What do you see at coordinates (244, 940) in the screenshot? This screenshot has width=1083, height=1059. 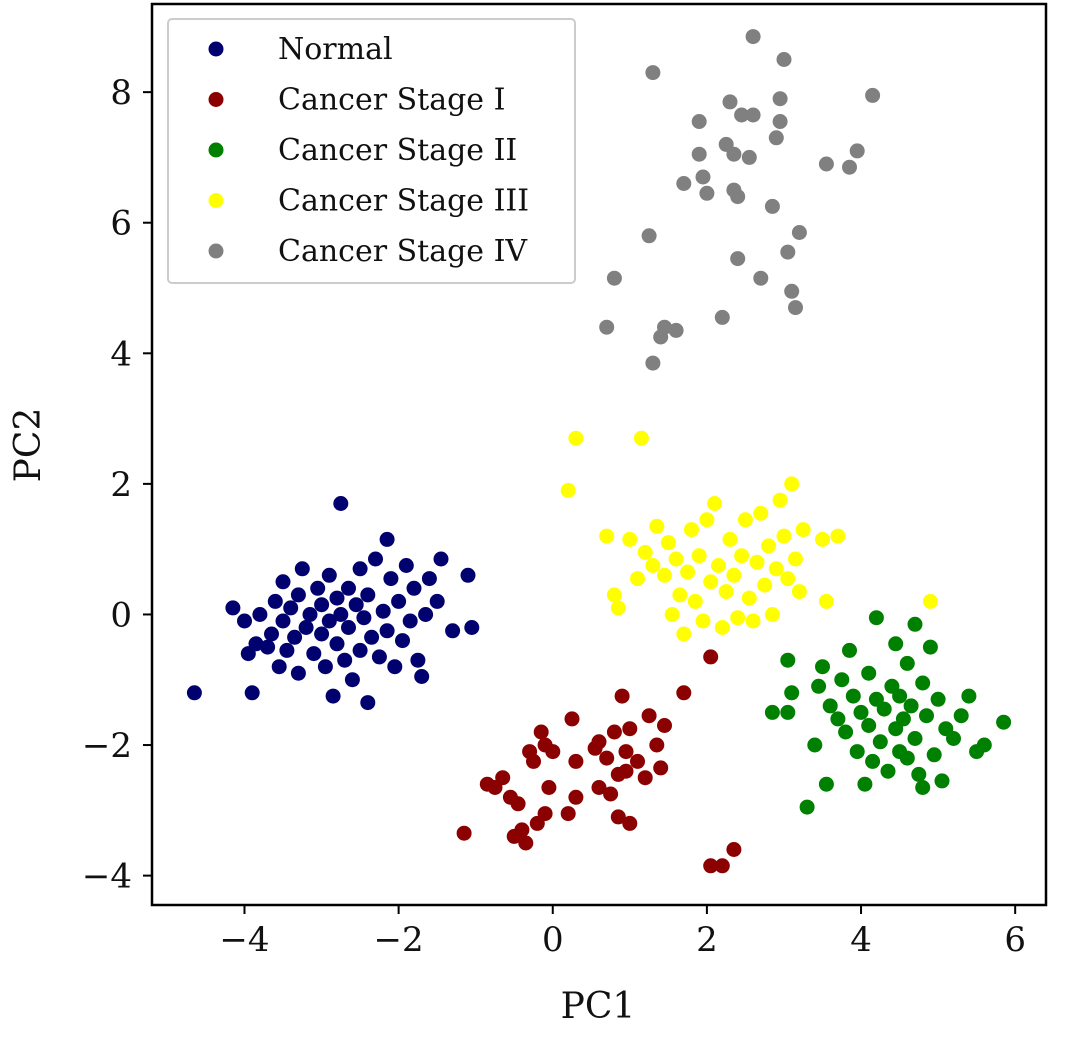 I see `x-tick-label: −4` at bounding box center [244, 940].